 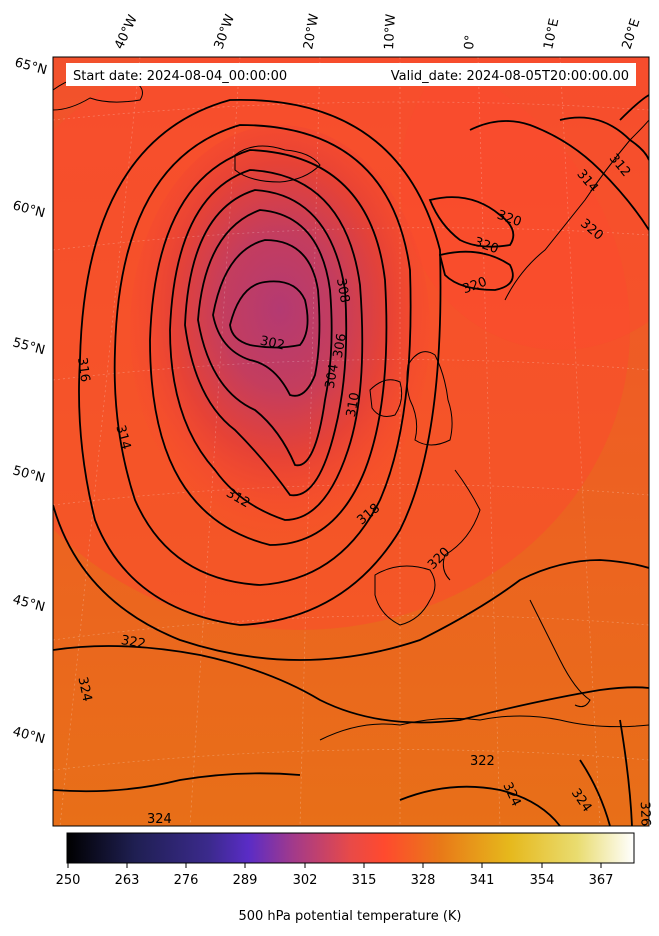 I want to click on contour-label: 306, so click(x=340, y=345).